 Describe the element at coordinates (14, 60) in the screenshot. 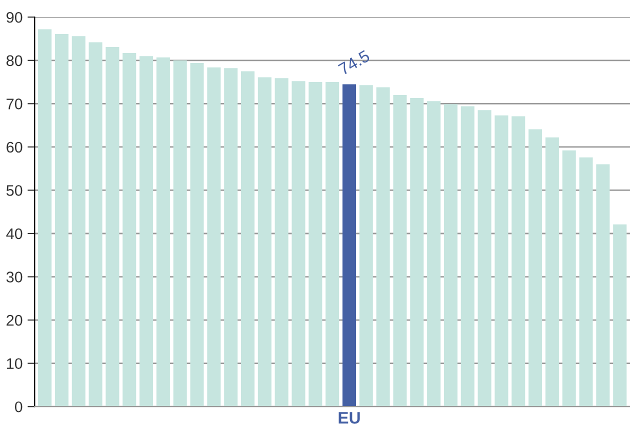

I see `y-tick-label: 80` at that location.